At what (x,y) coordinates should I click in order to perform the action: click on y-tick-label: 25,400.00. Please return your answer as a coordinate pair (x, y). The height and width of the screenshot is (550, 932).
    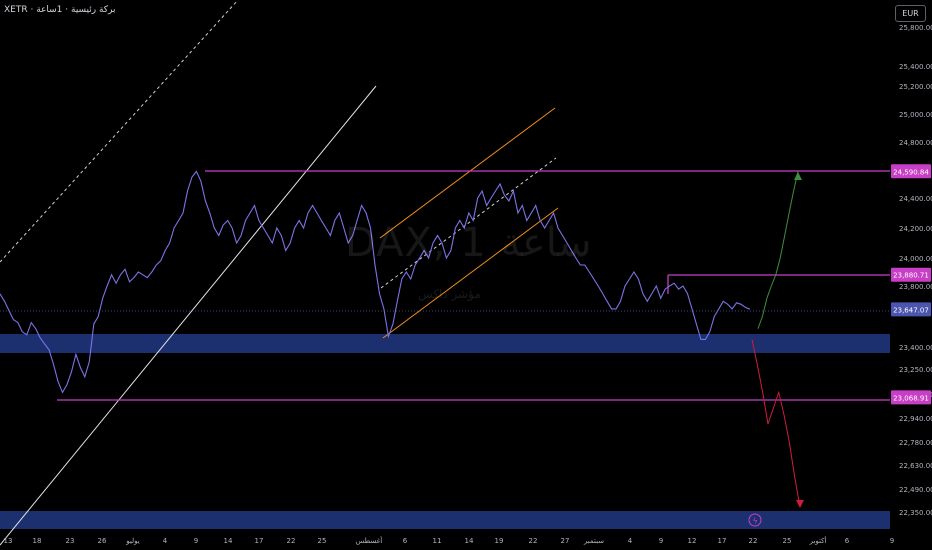
    Looking at the image, I should click on (915, 67).